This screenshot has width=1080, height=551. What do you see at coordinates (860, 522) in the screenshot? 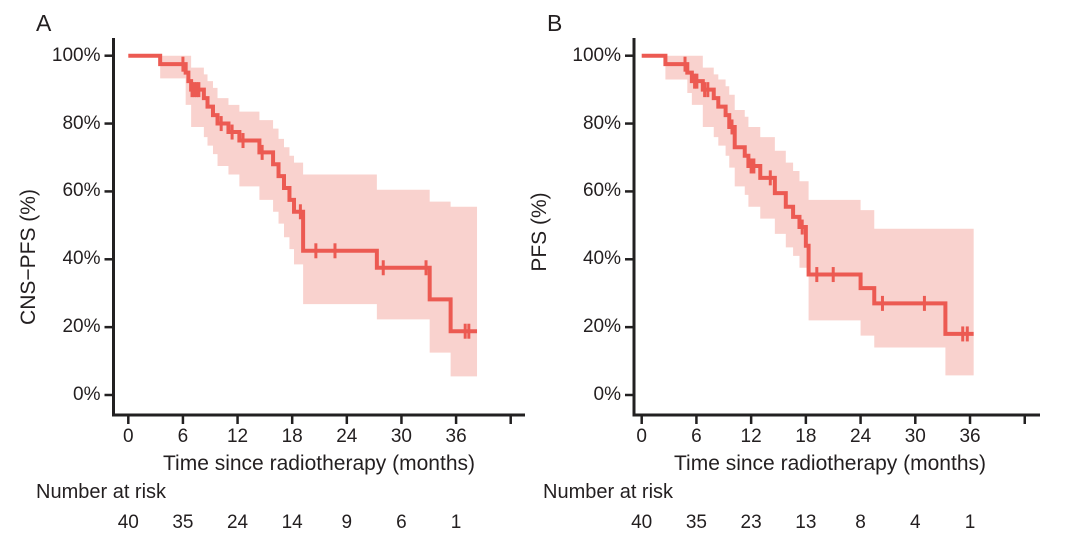
I see `number-at-risk-value: 8` at bounding box center [860, 522].